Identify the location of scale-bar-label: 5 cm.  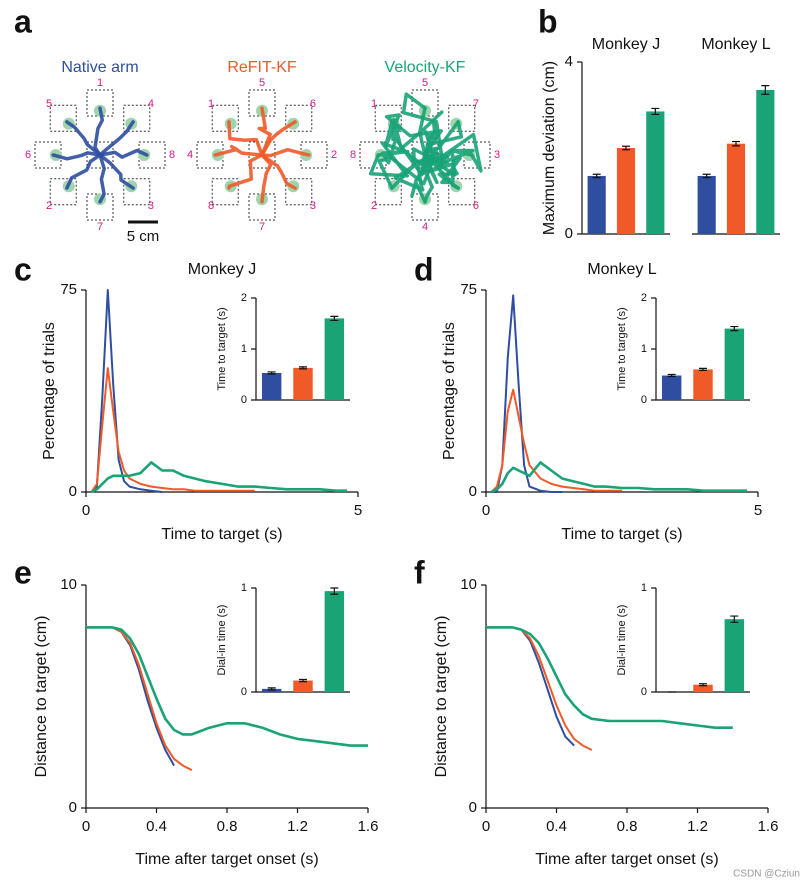
(143, 236).